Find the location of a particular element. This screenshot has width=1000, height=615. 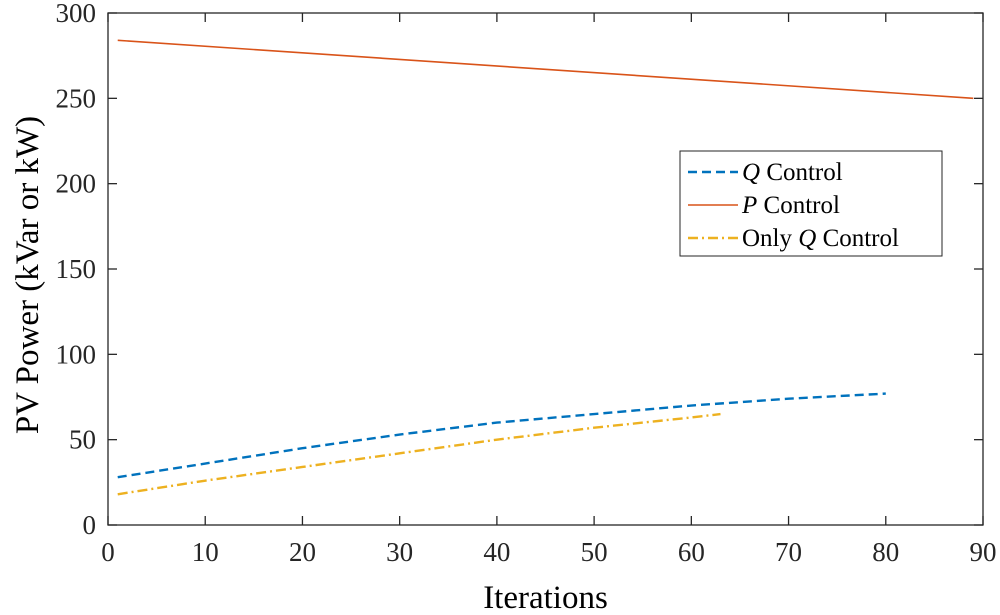

legend-label: P Control is located at coordinates (790, 205).